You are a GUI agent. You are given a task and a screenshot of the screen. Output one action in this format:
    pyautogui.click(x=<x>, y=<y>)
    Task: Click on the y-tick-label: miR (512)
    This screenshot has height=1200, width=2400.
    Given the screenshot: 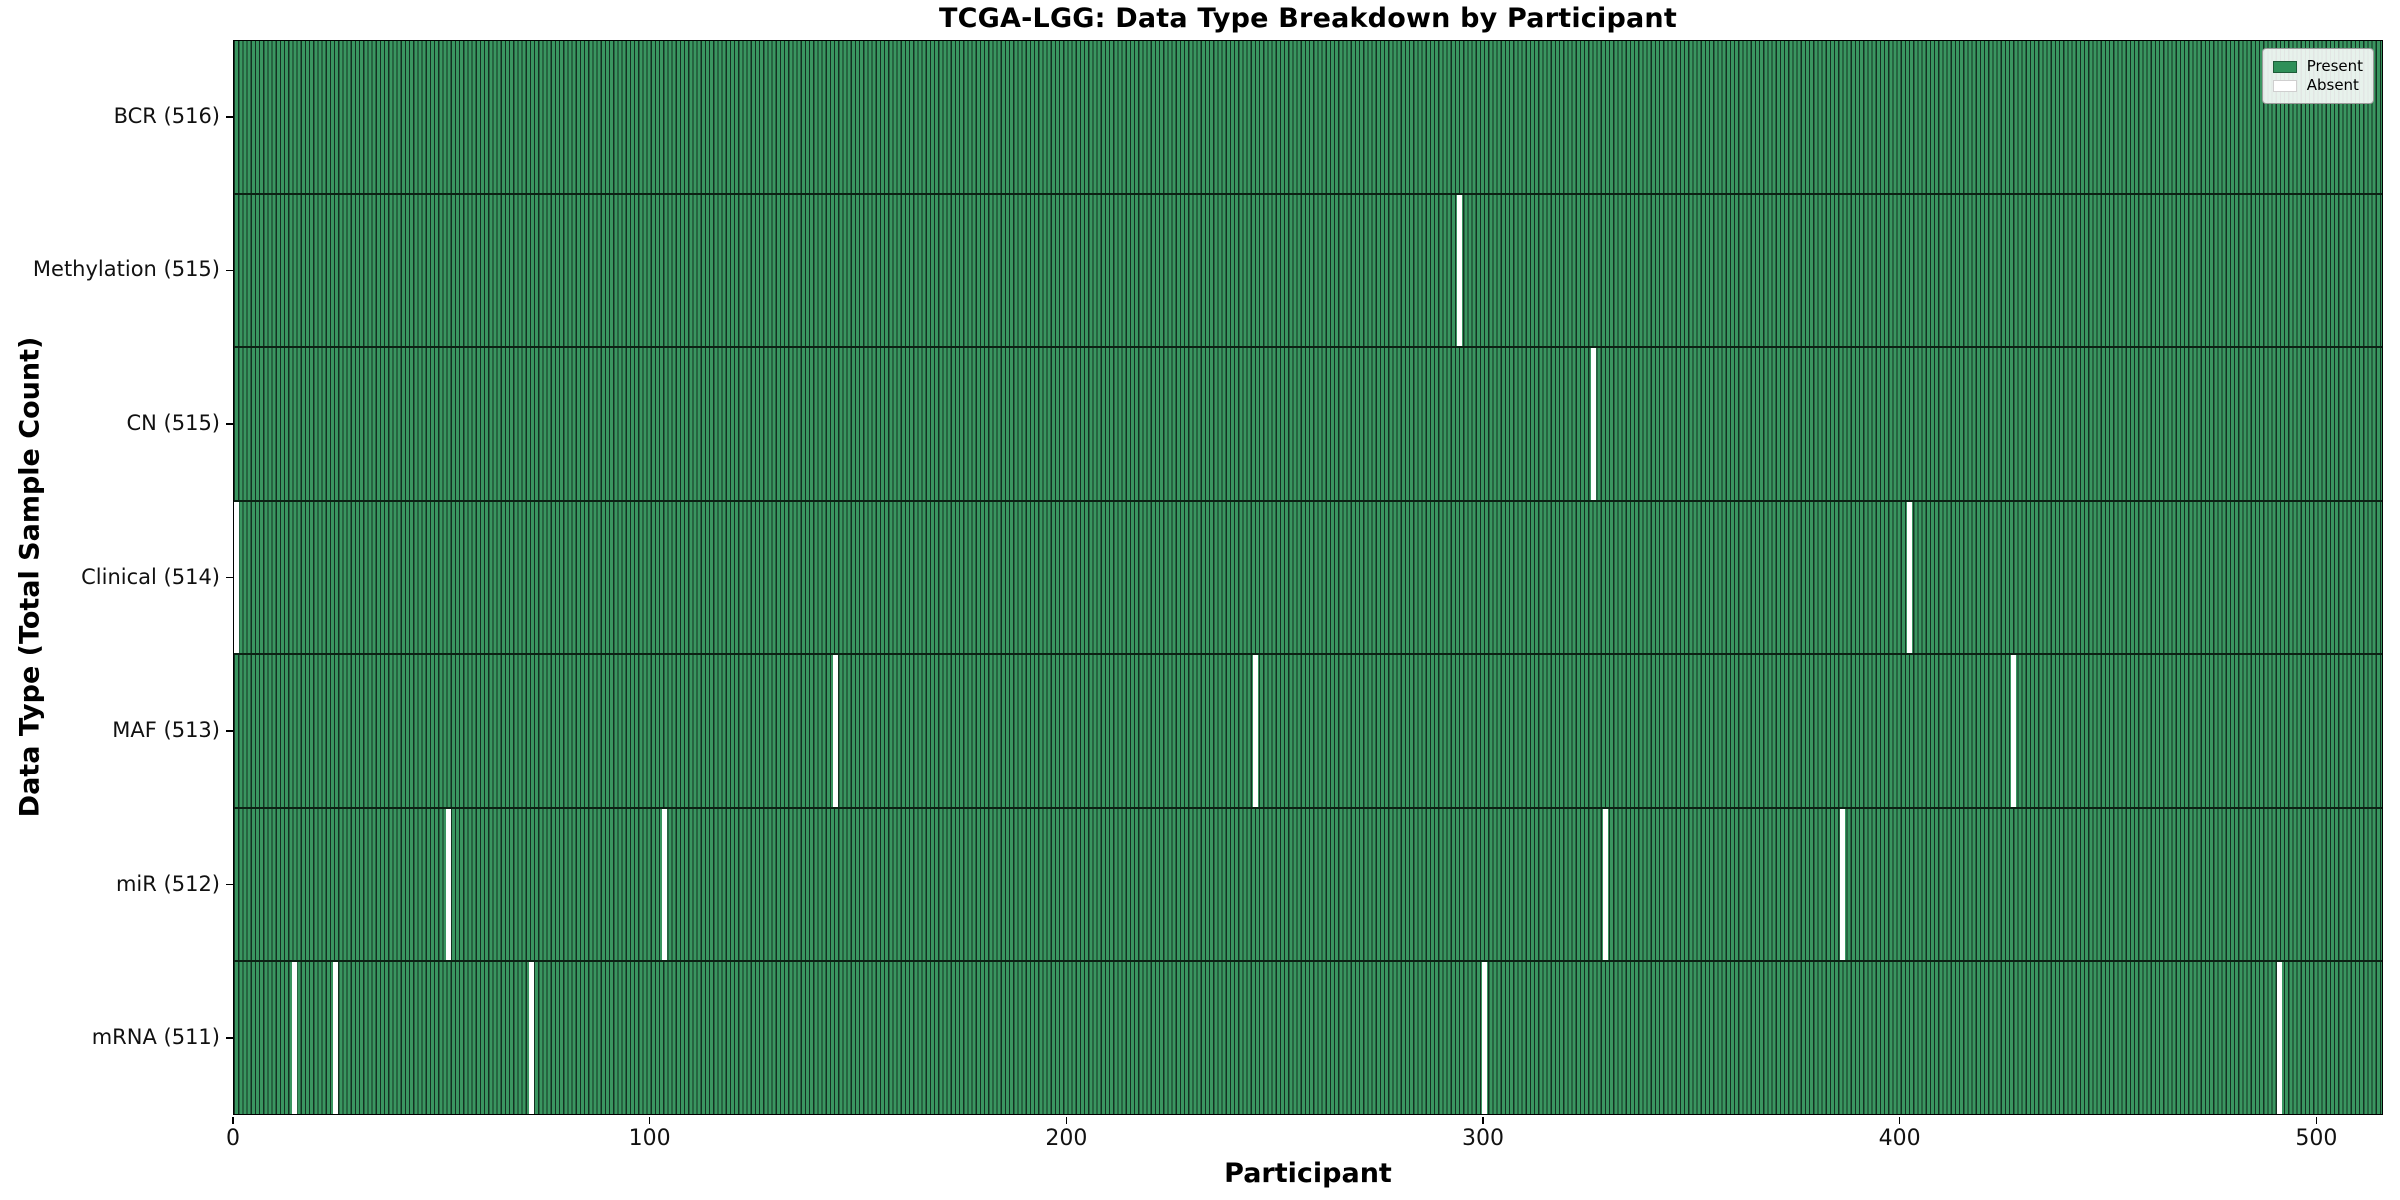 What is the action you would take?
    pyautogui.click(x=167, y=883)
    